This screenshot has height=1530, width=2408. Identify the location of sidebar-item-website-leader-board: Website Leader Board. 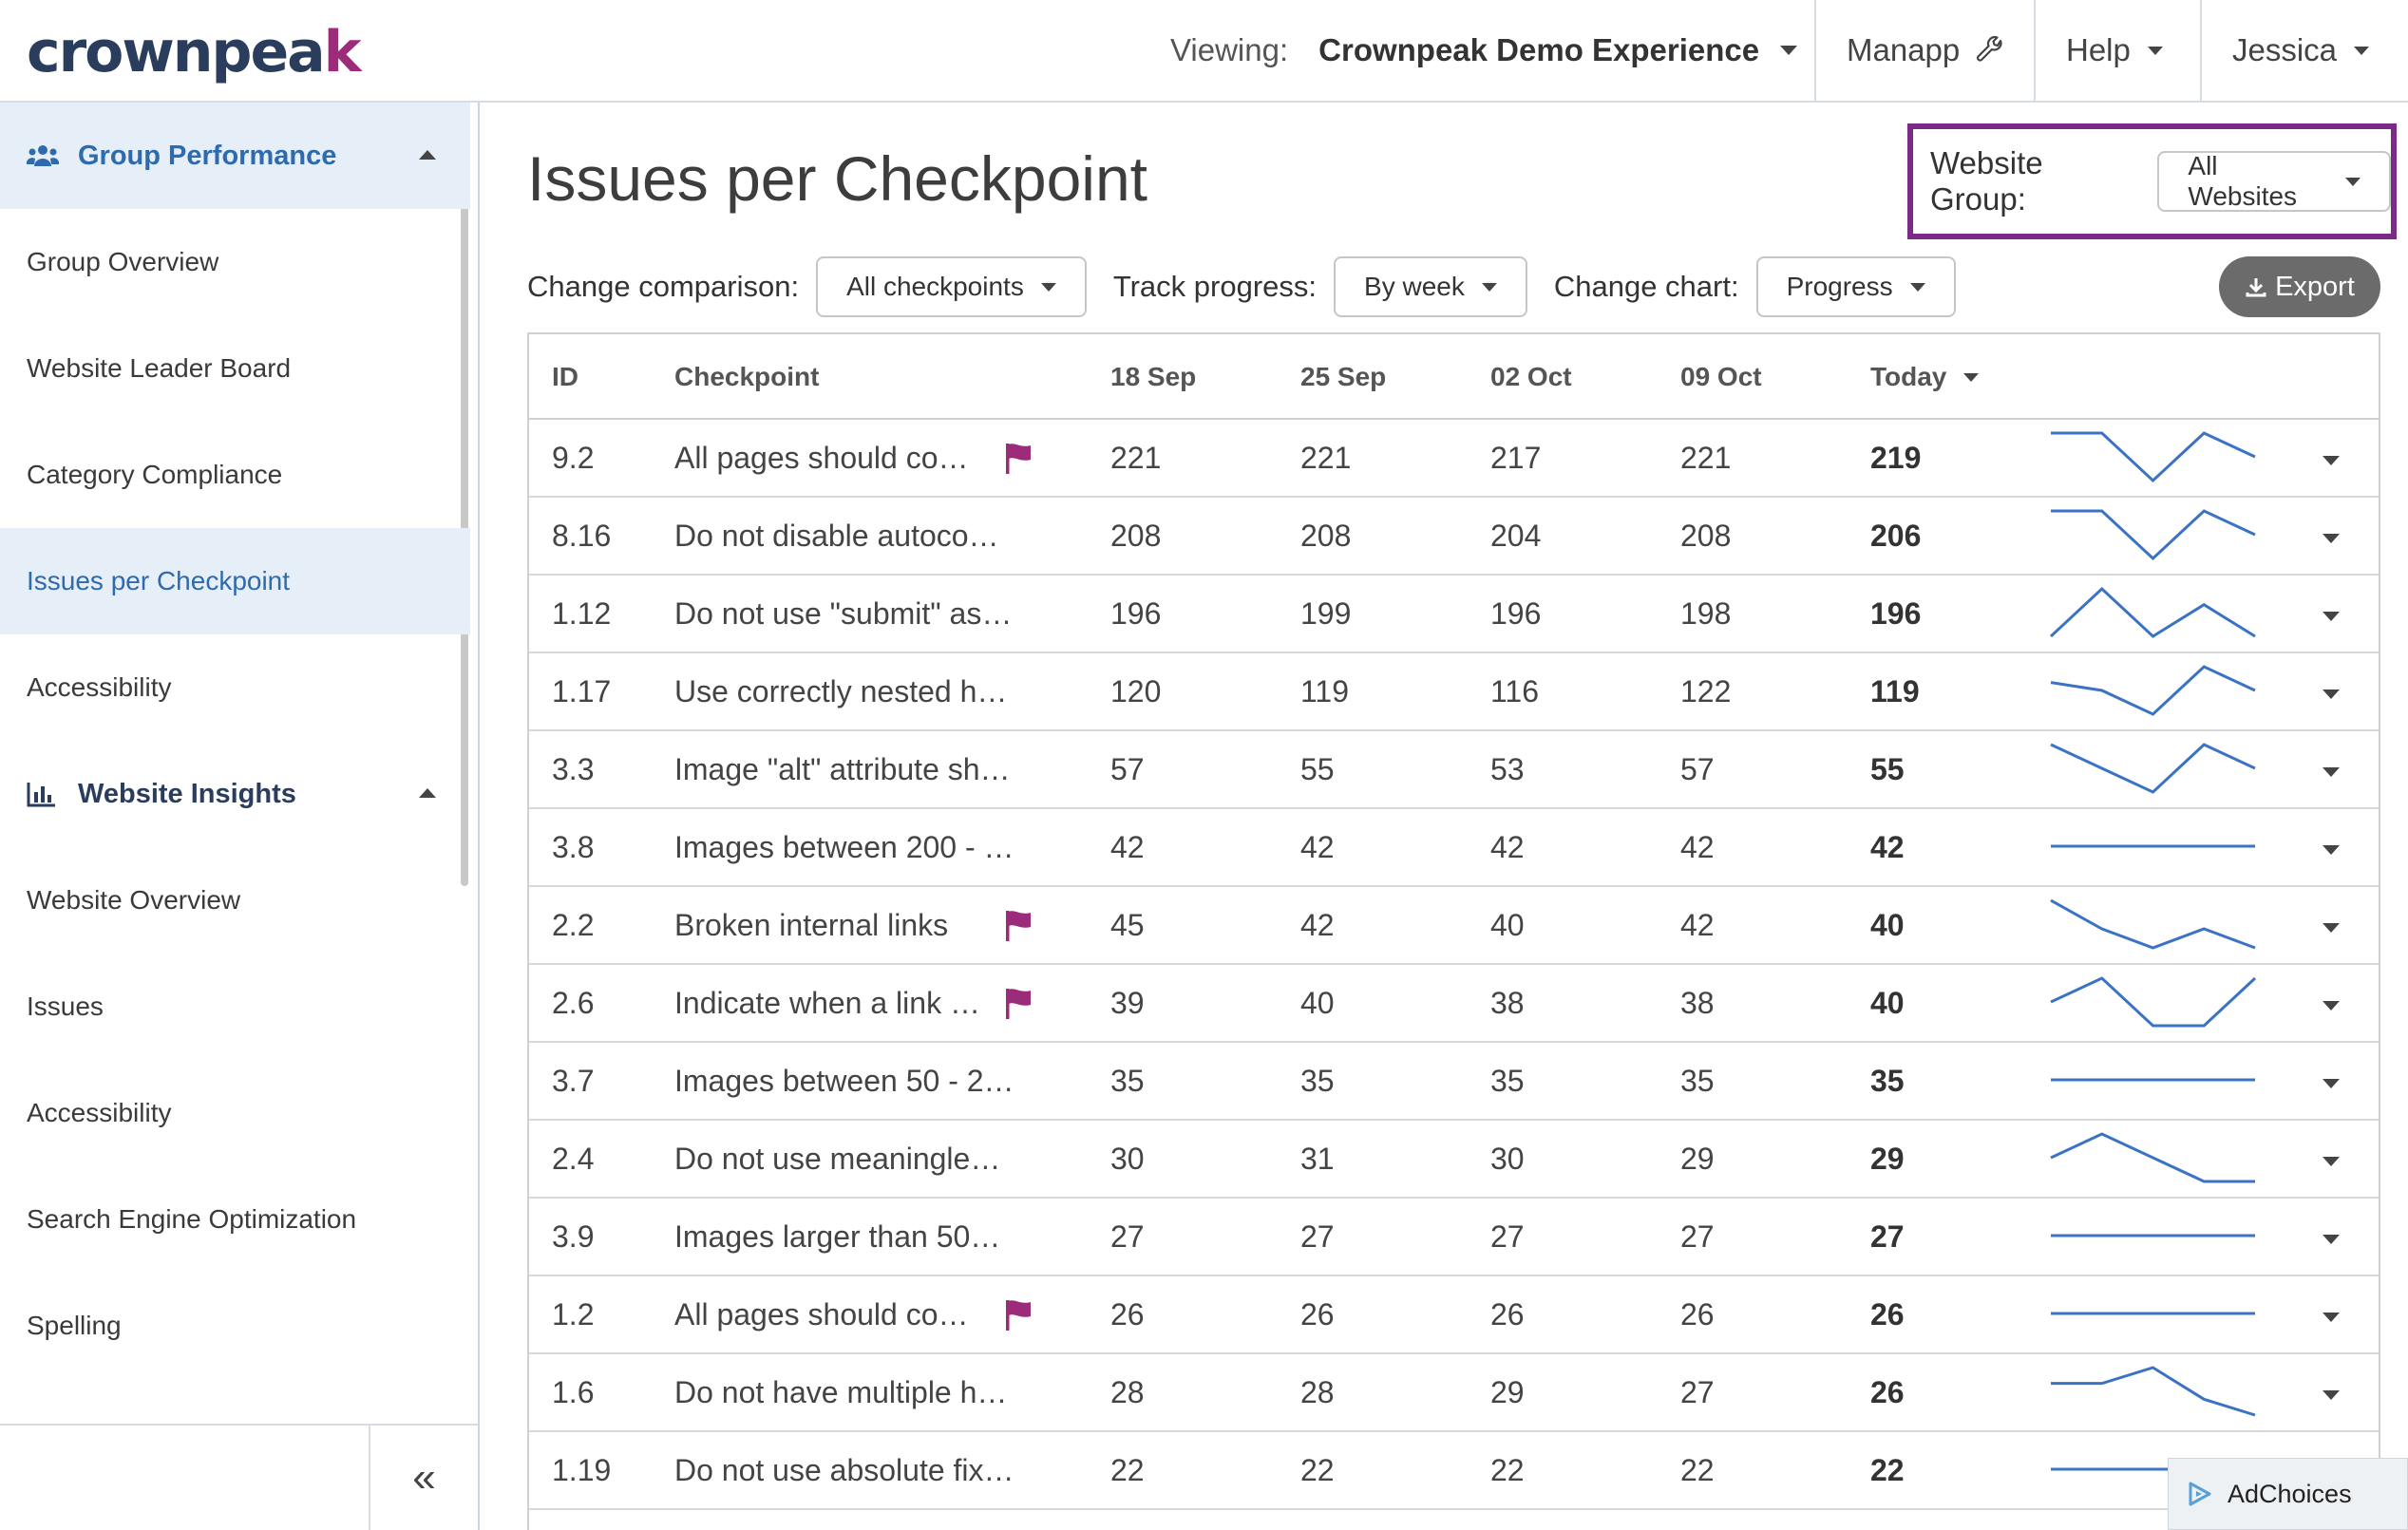
(235, 368).